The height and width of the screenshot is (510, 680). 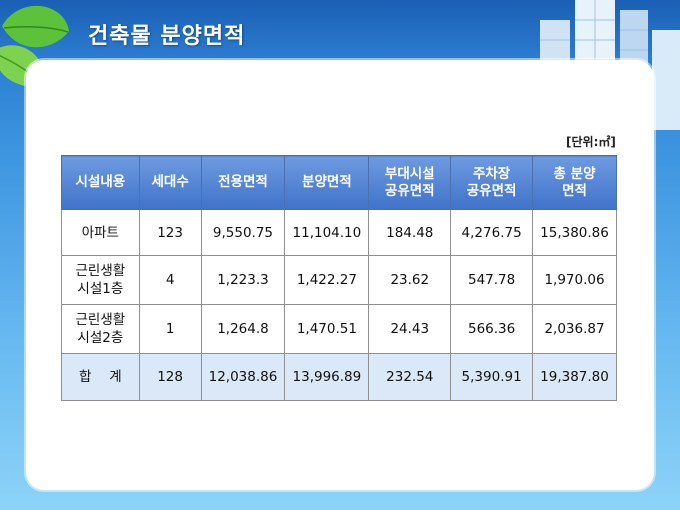 I want to click on households-cell: 1, so click(x=170, y=329).